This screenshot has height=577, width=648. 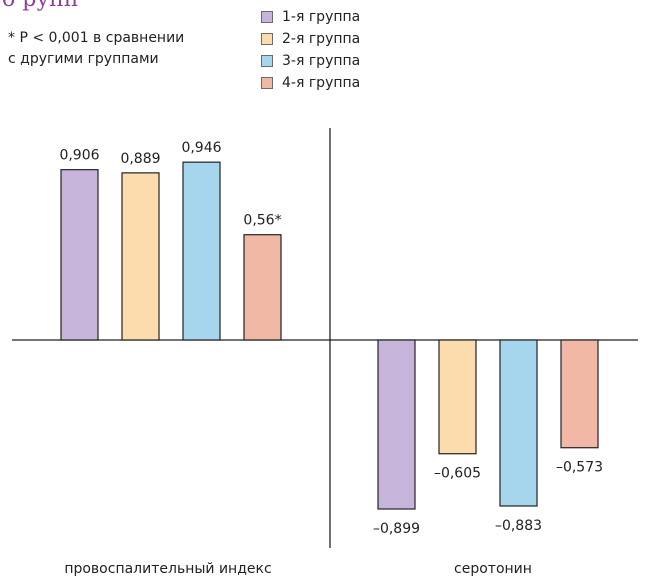 I want to click on note-line-1: * P < 0,001 в сравнении, so click(x=96, y=38).